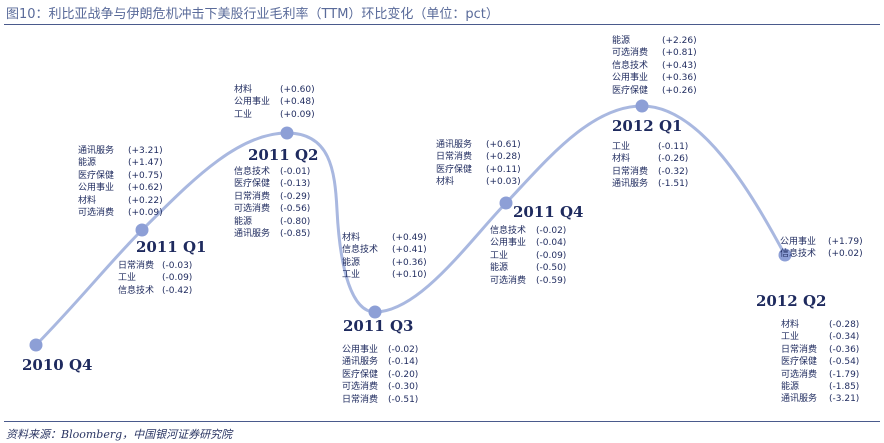 Image resolution: width=884 pixels, height=443 pixels. Describe the element at coordinates (528, 268) in the screenshot. I see `list-item: 能源 (-0.50)` at that location.